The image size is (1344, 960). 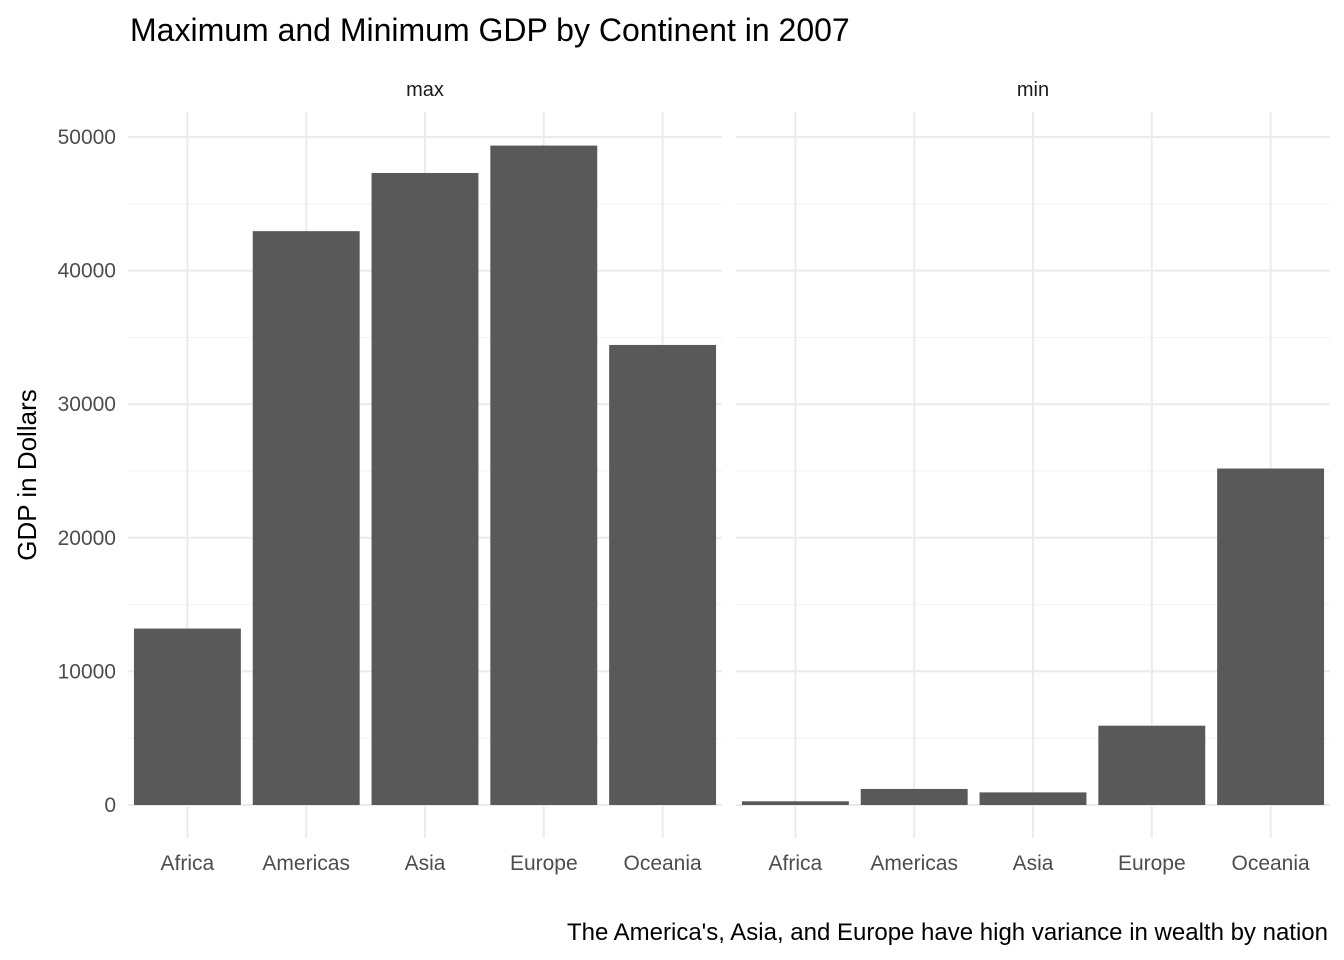 I want to click on bar-min-europe, so click(x=1152, y=765).